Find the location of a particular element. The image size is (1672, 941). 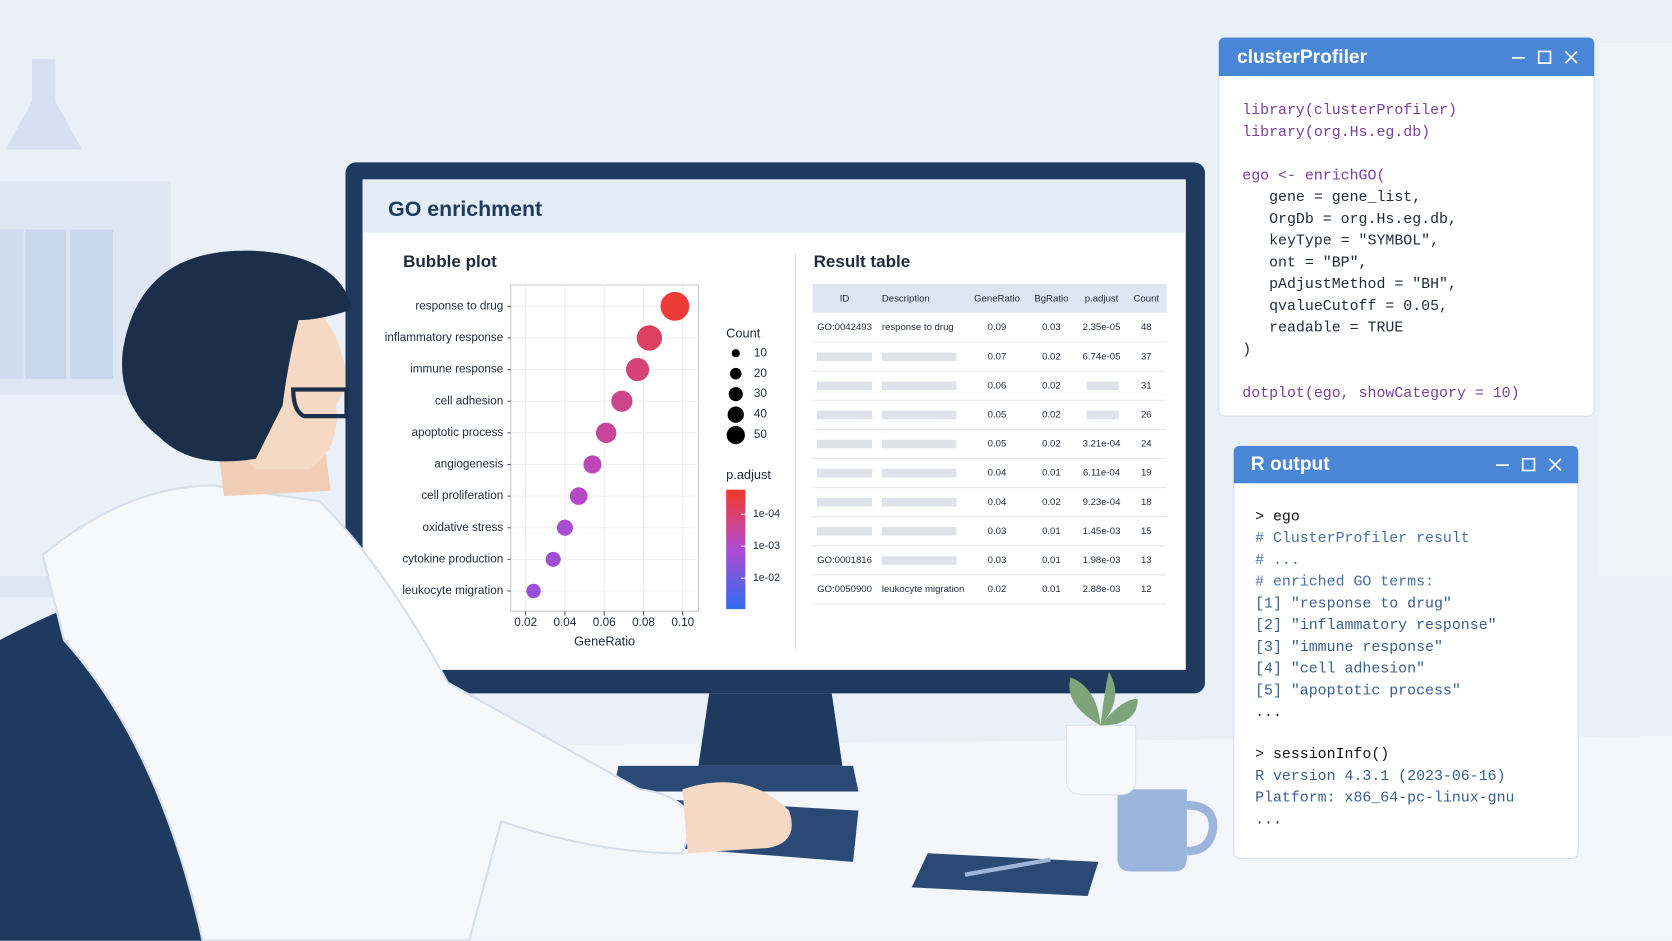

column-header: p.adjust is located at coordinates (1102, 298).